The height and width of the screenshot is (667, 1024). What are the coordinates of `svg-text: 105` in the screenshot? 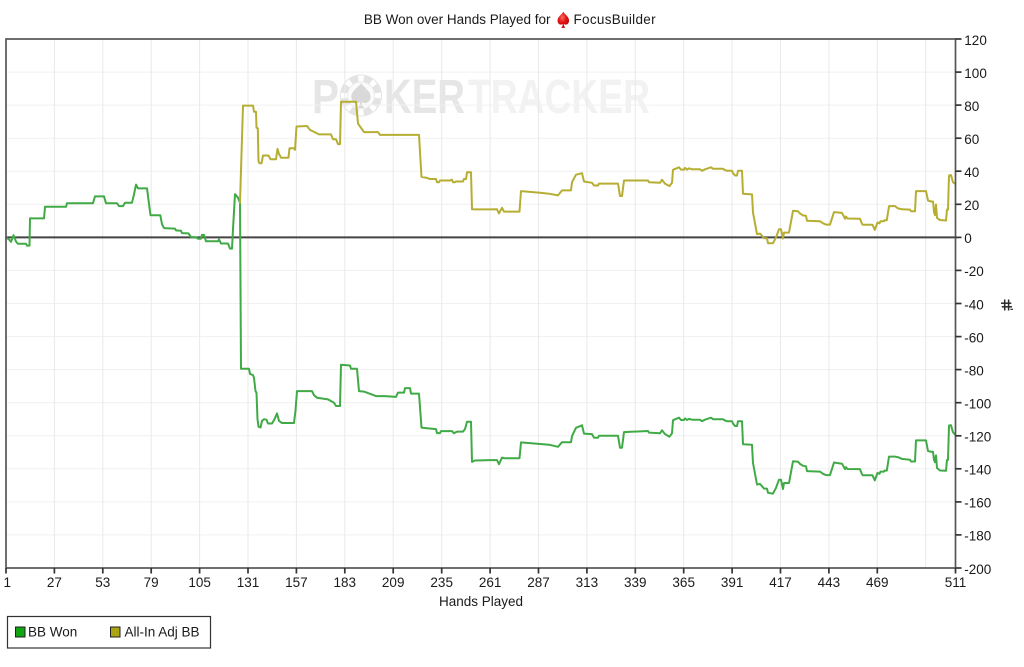 It's located at (199, 582).